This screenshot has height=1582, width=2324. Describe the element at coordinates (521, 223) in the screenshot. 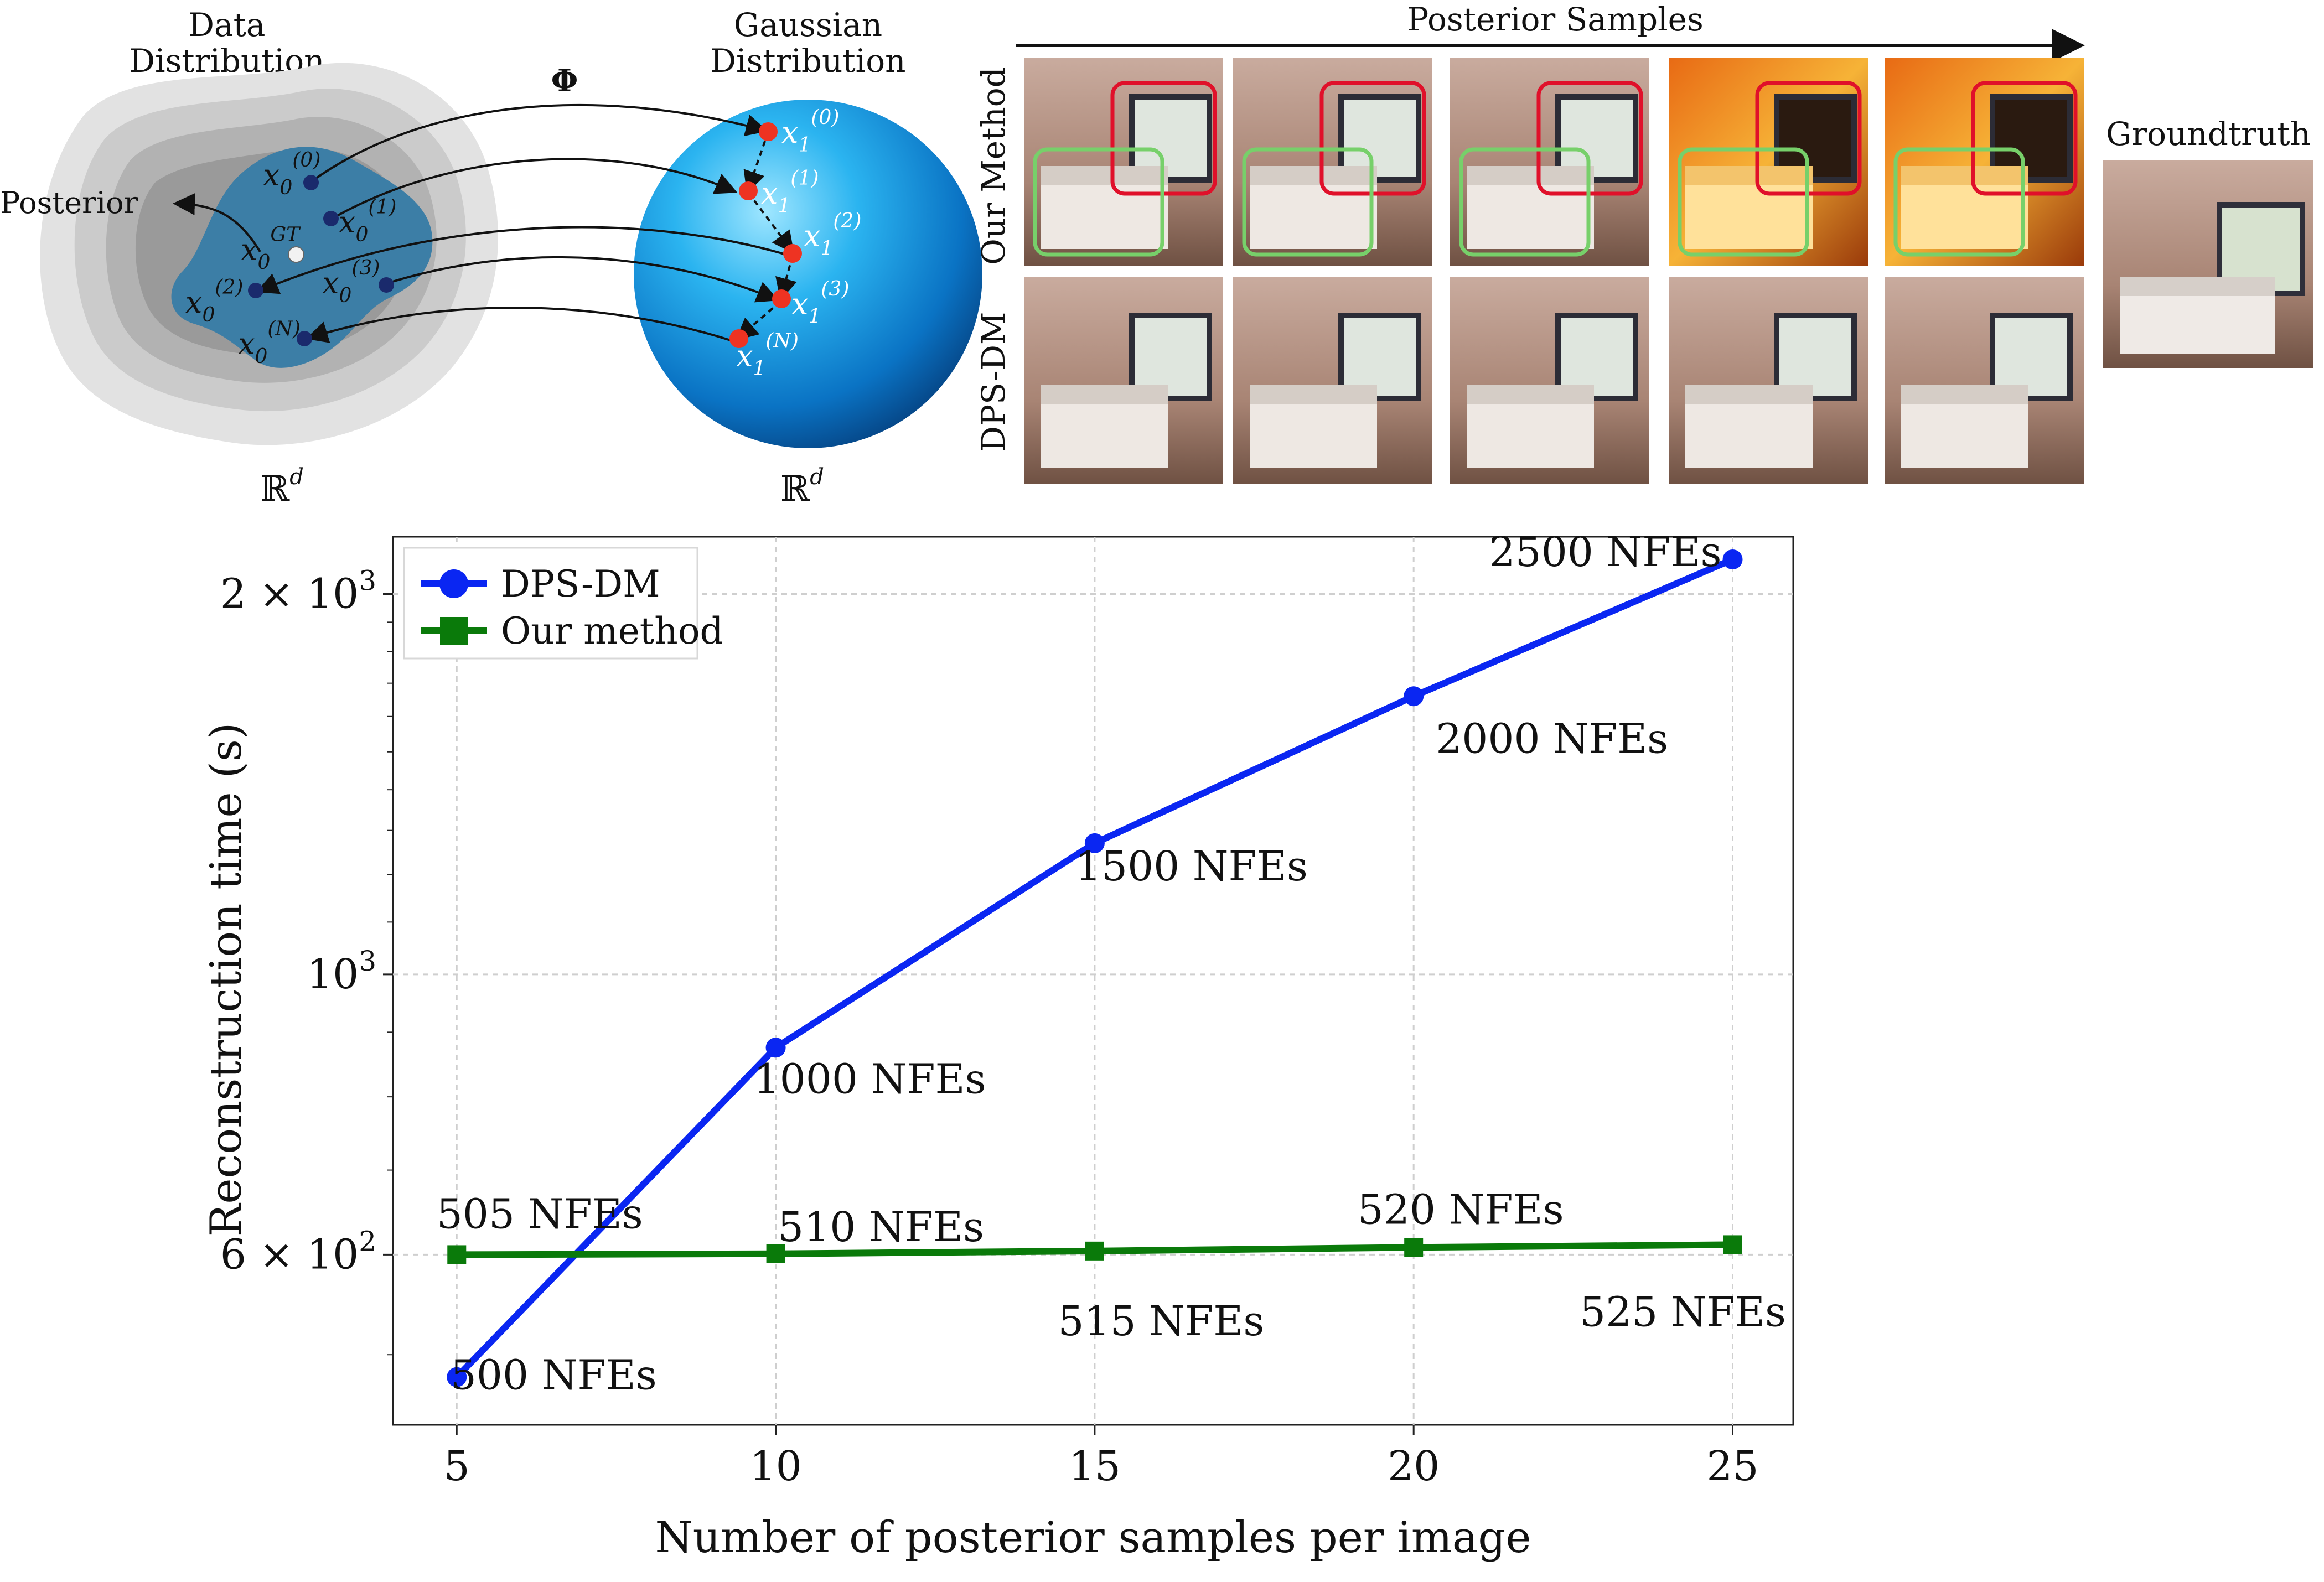

I see `mapping-arrows` at that location.